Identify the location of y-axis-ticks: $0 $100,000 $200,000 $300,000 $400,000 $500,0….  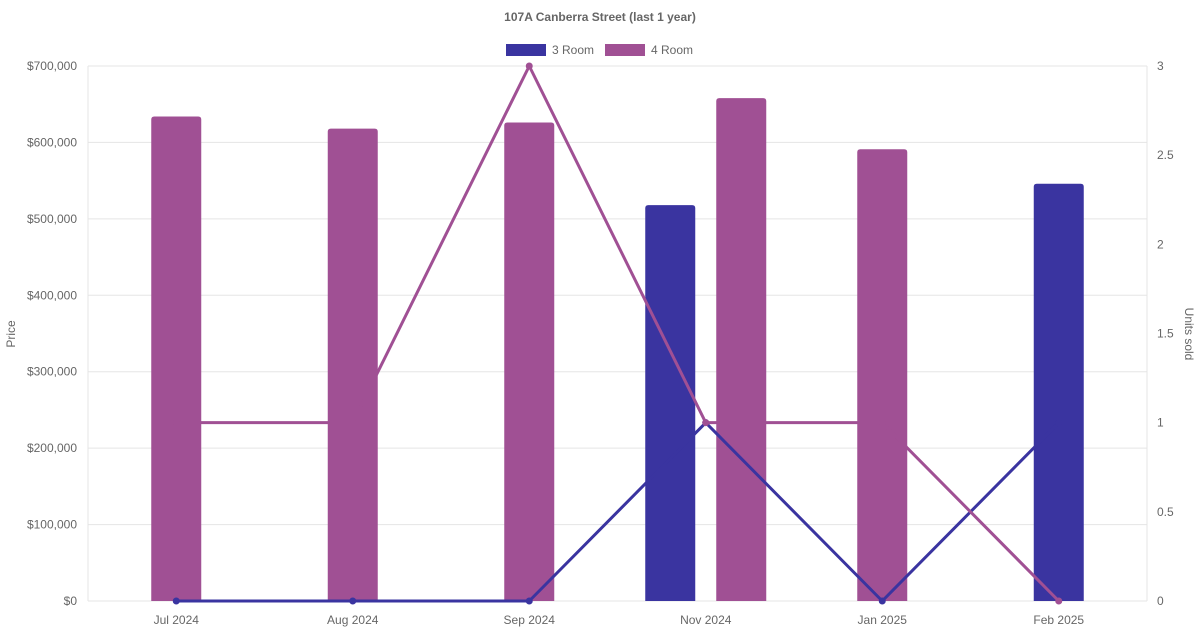
(52, 333).